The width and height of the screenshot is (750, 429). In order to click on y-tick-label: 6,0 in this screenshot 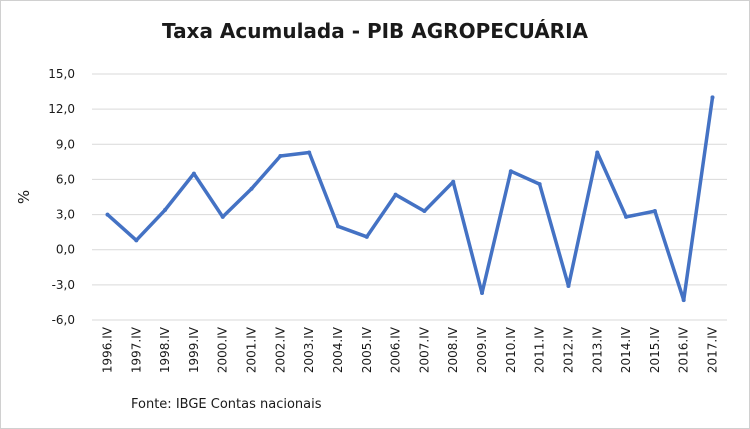, I will do `click(65, 179)`.